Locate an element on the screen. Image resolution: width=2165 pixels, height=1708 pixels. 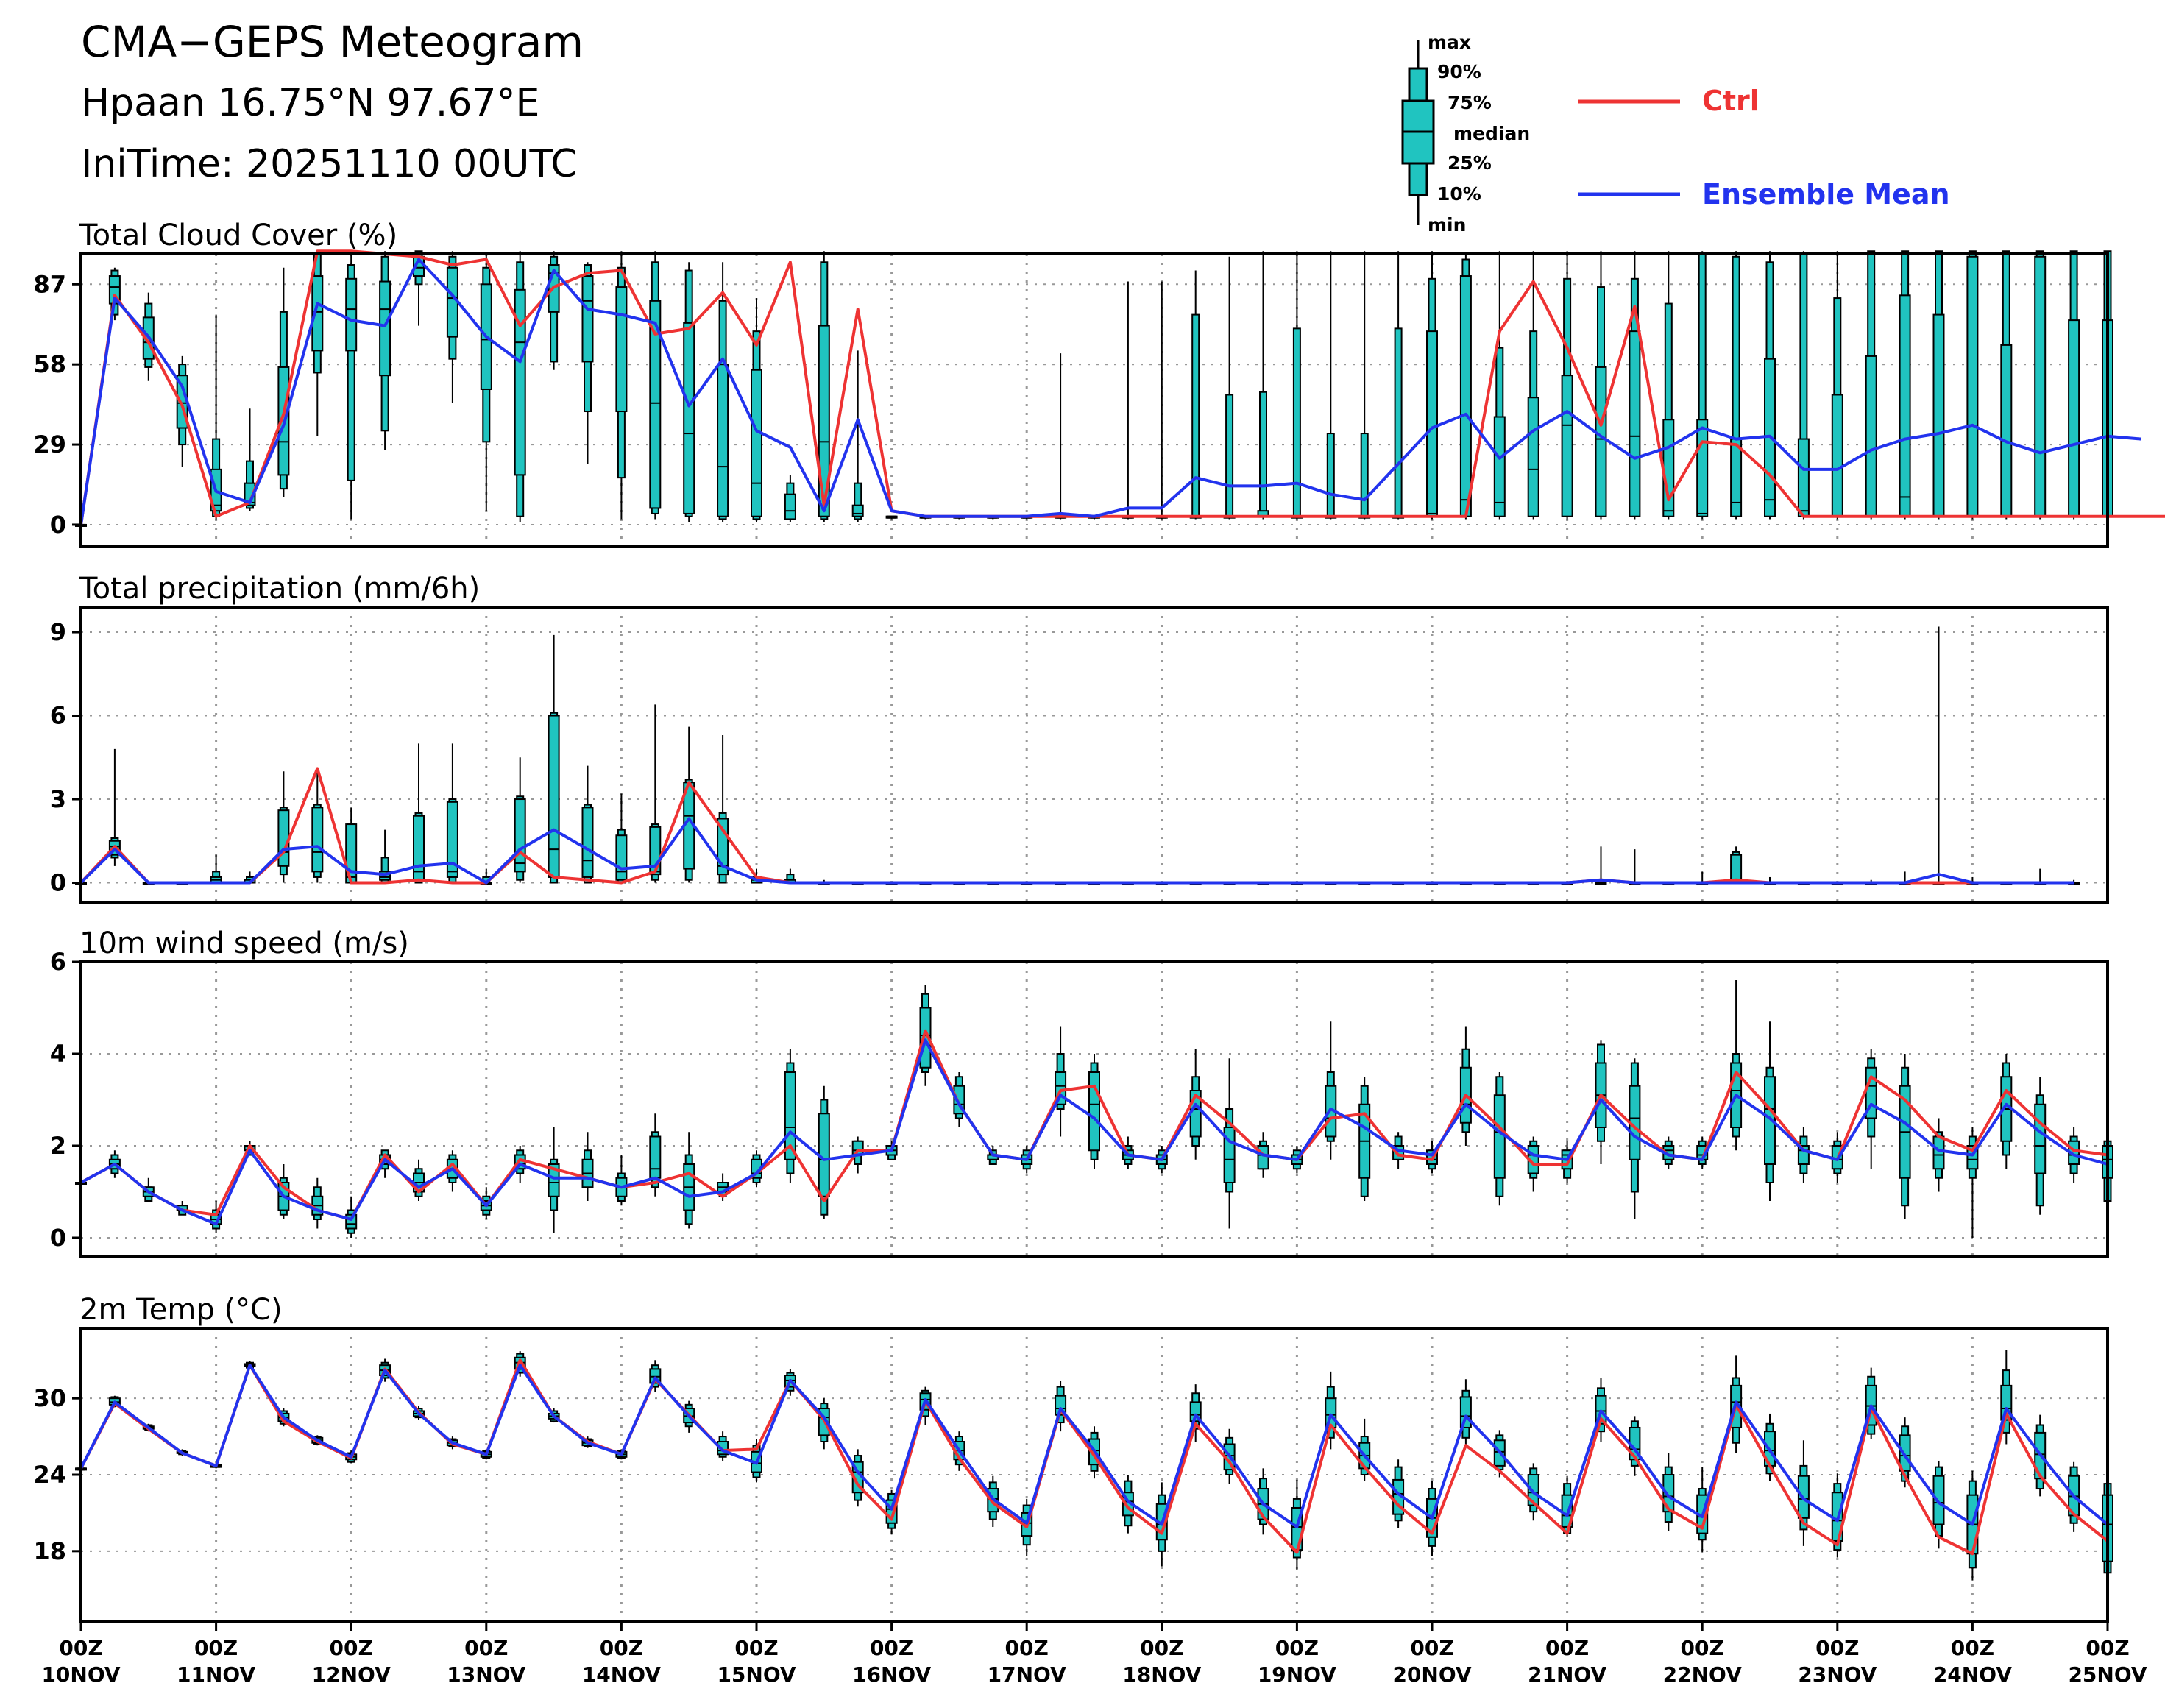
legend-label-min: min is located at coordinates (1447, 224).